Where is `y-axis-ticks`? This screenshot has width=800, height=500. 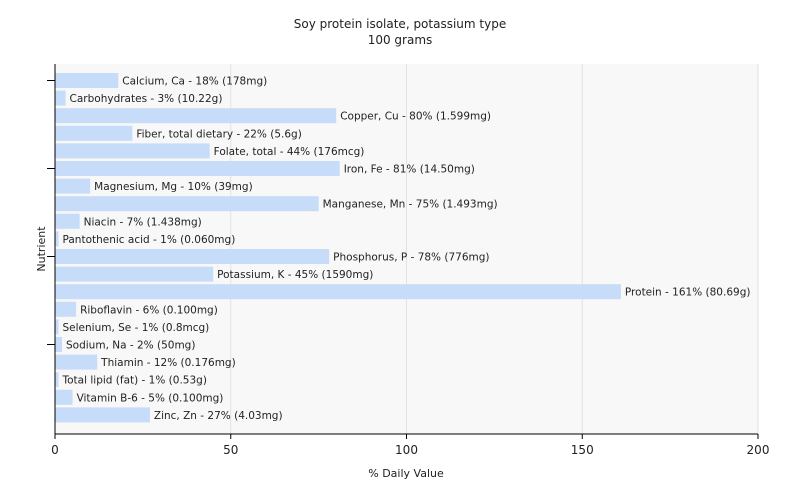
y-axis-ticks is located at coordinates (51, 212).